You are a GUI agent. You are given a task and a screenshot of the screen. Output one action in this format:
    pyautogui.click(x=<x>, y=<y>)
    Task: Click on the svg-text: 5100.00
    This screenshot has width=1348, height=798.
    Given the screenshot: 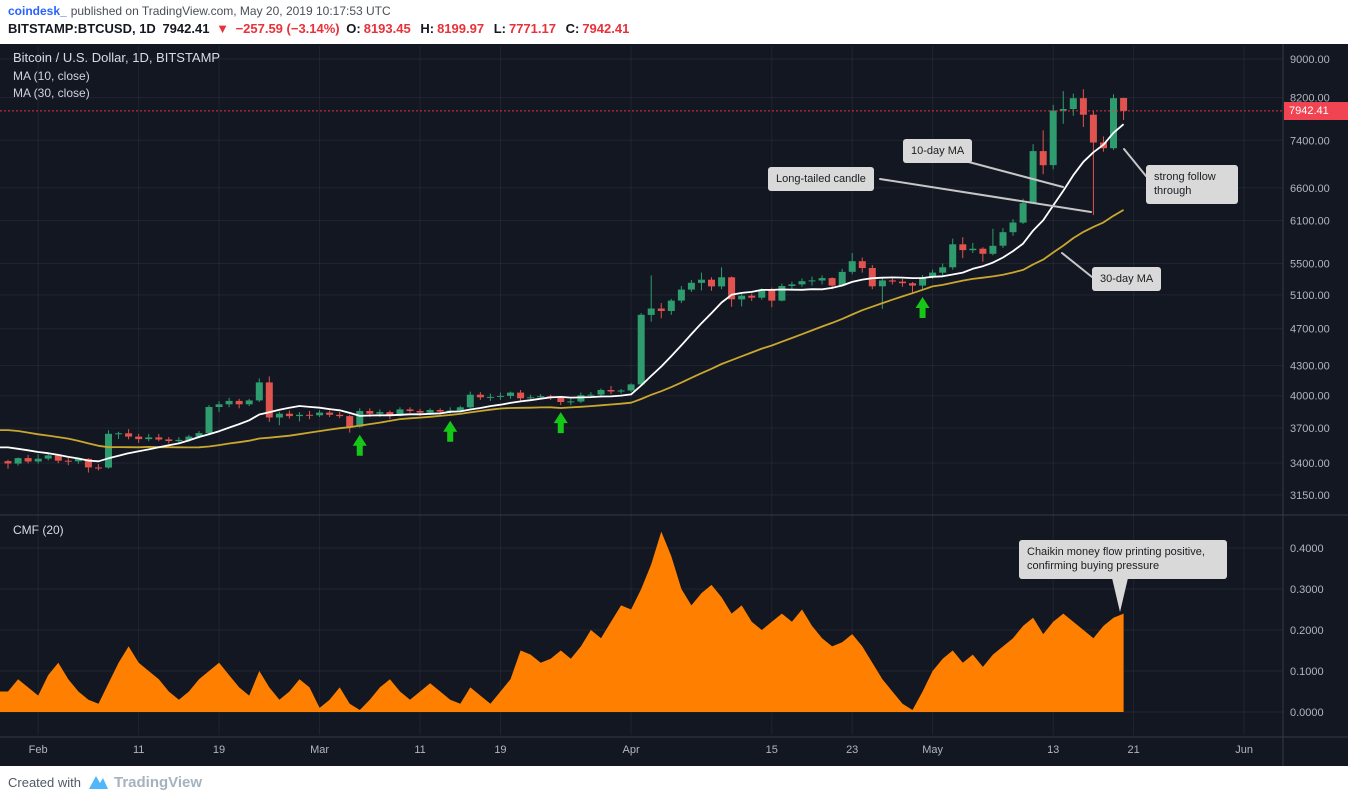 What is the action you would take?
    pyautogui.click(x=1310, y=296)
    